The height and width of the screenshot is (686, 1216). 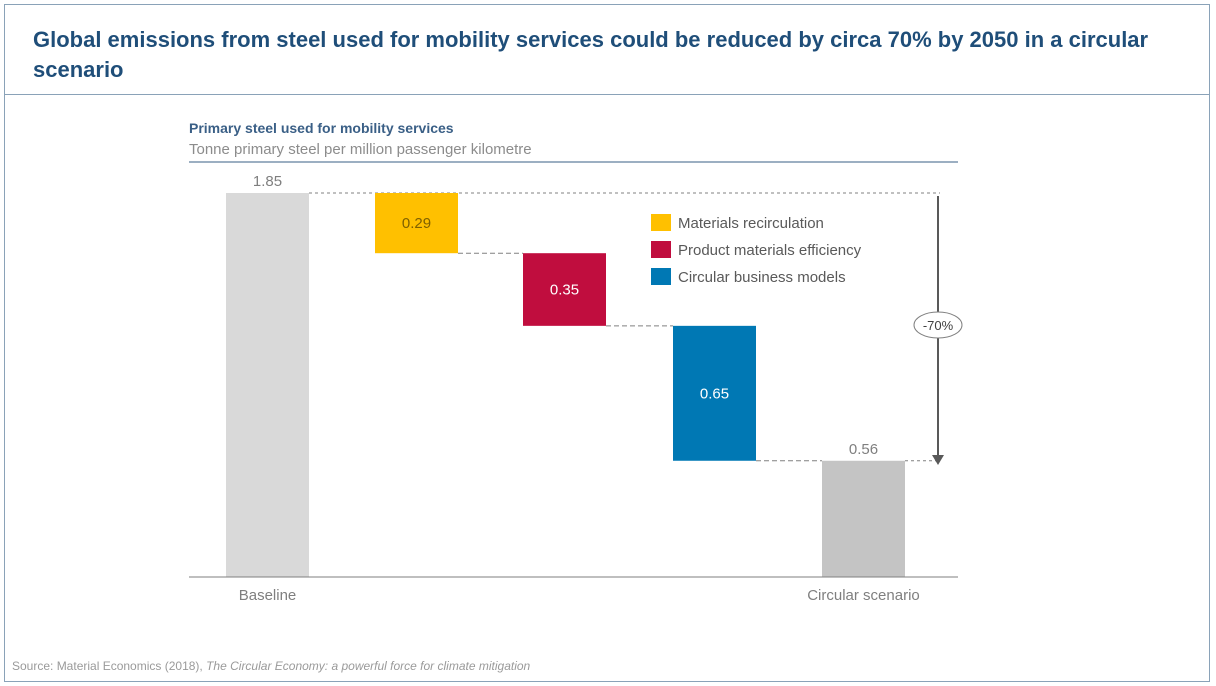 What do you see at coordinates (267, 181) in the screenshot?
I see `bar-value-label: 1.85` at bounding box center [267, 181].